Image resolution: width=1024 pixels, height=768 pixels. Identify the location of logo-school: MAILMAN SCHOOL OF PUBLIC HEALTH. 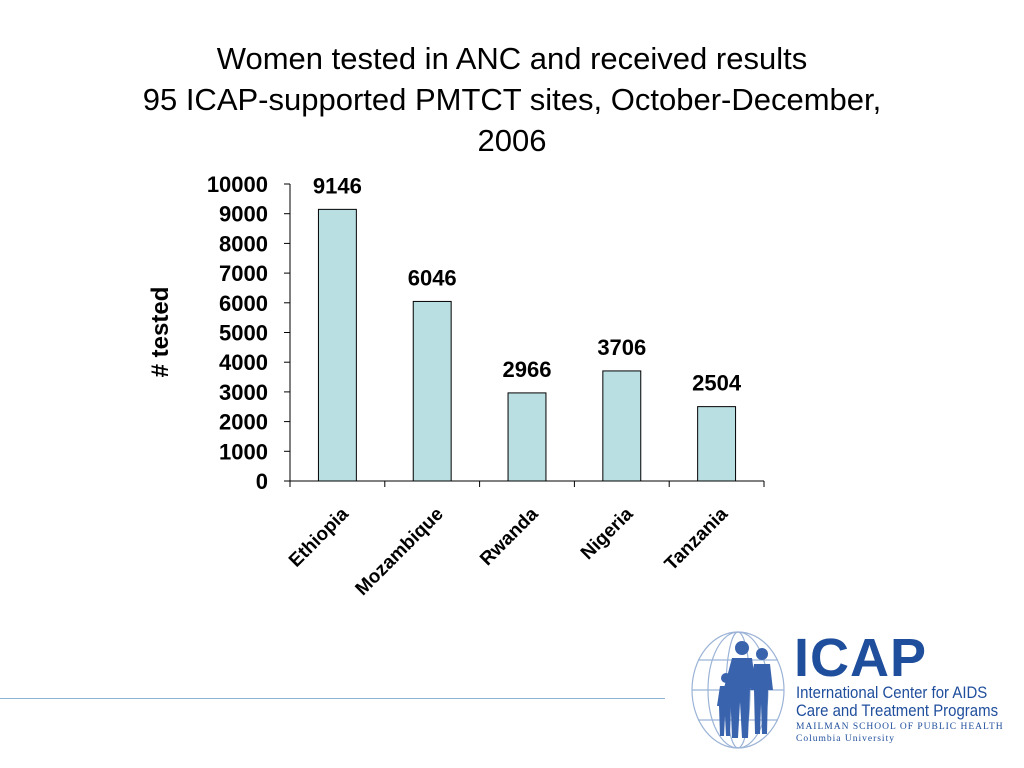
(900, 727).